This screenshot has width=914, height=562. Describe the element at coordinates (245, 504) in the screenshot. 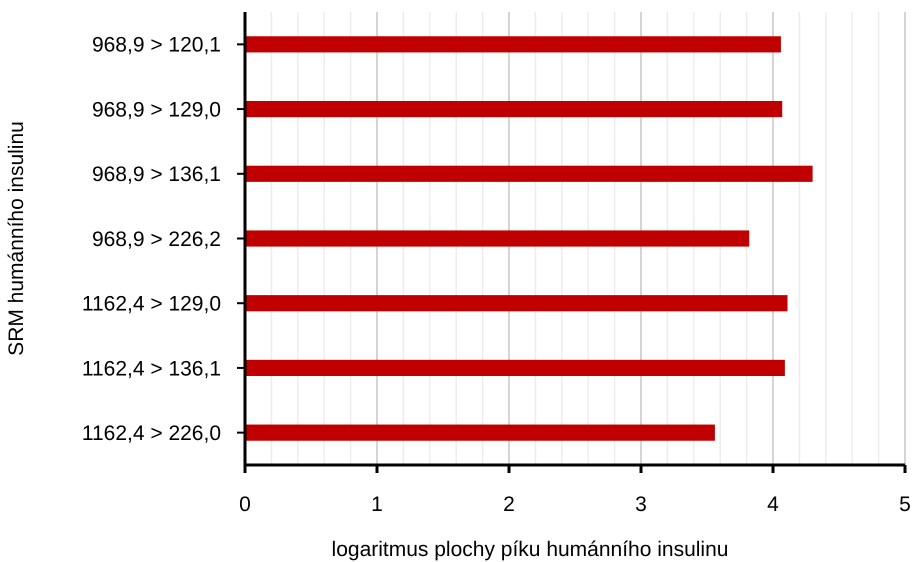

I see `x-tick-label: 0` at that location.